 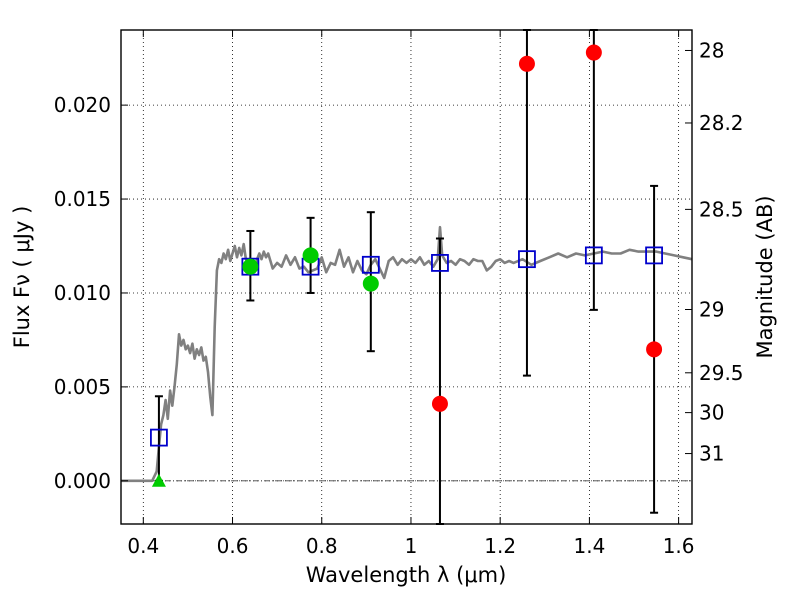 What do you see at coordinates (679, 546) in the screenshot?
I see `x-tick-label: 1.6` at bounding box center [679, 546].